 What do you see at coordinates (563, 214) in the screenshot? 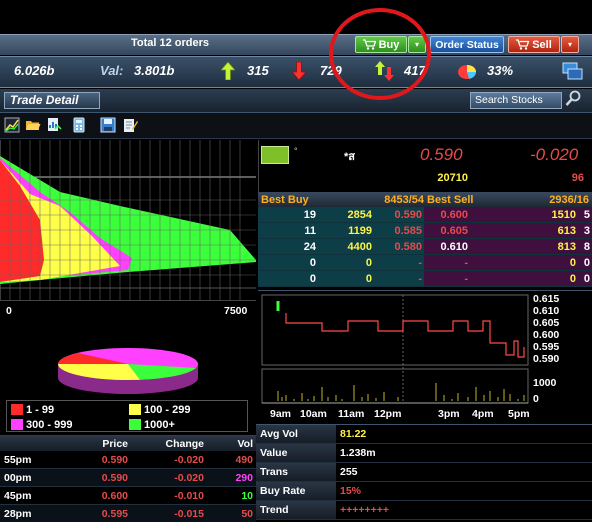
I see `offer-volume: 1510` at bounding box center [563, 214].